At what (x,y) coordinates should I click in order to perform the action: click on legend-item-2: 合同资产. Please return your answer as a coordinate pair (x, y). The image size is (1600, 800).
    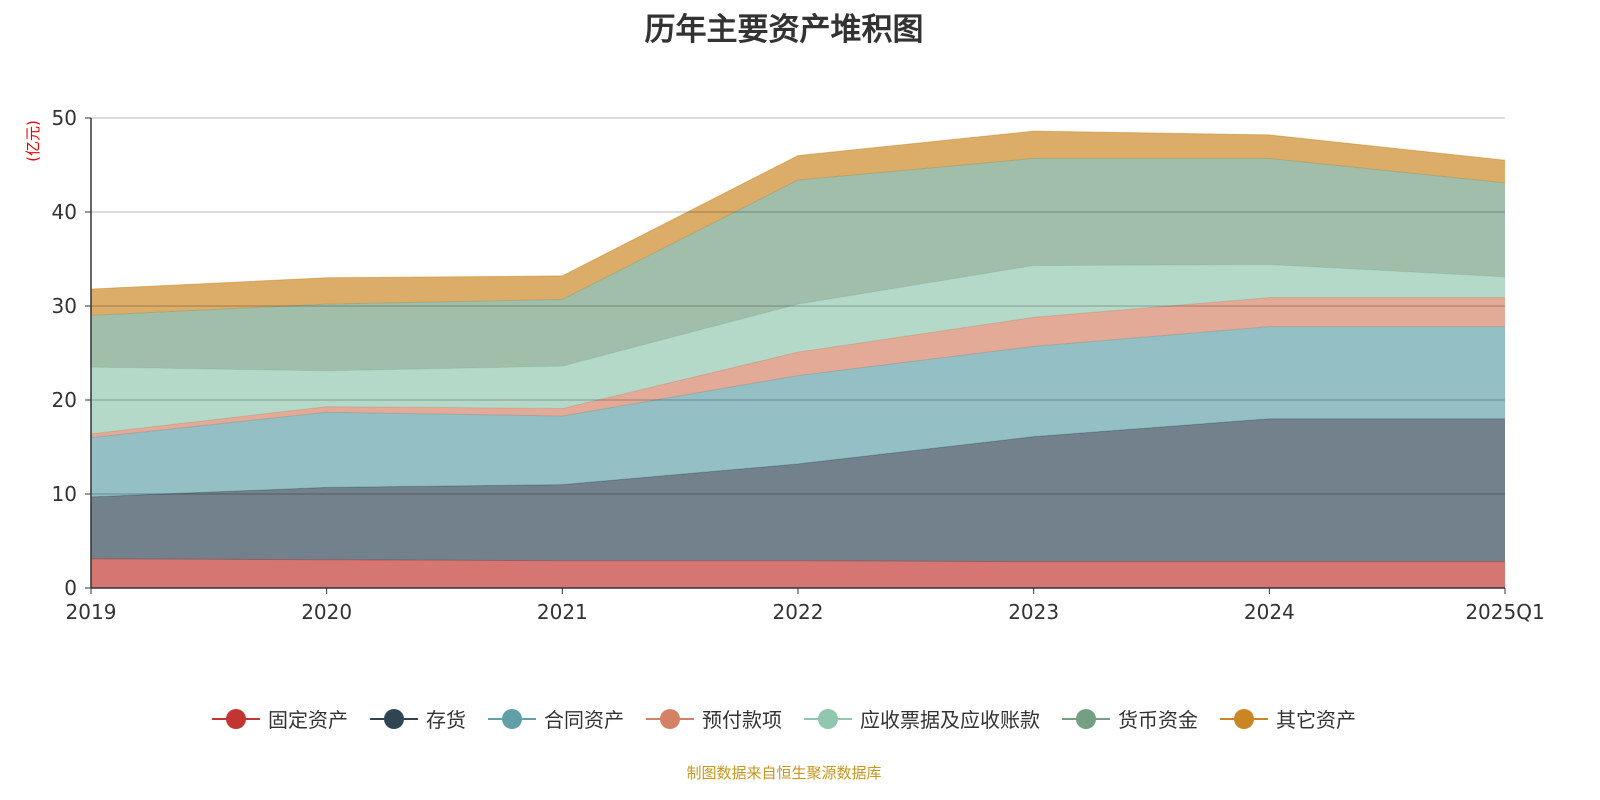
    Looking at the image, I should click on (556, 718).